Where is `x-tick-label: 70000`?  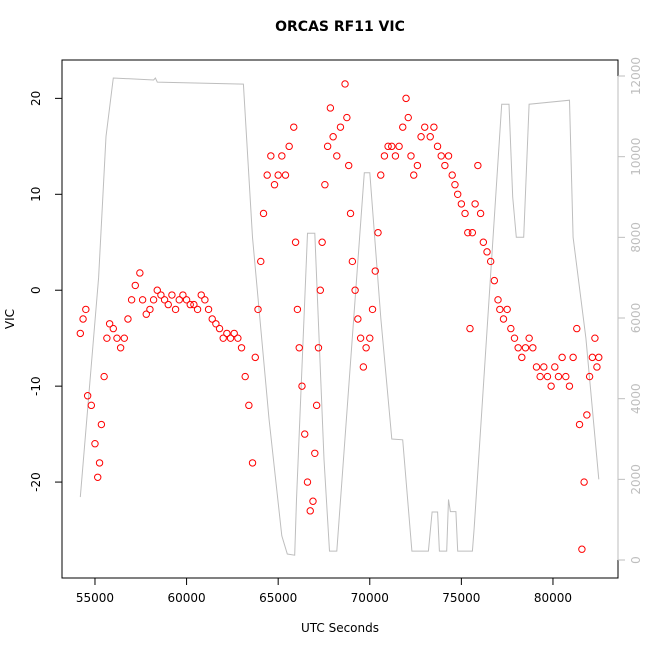 x-tick-label: 70000 is located at coordinates (370, 598).